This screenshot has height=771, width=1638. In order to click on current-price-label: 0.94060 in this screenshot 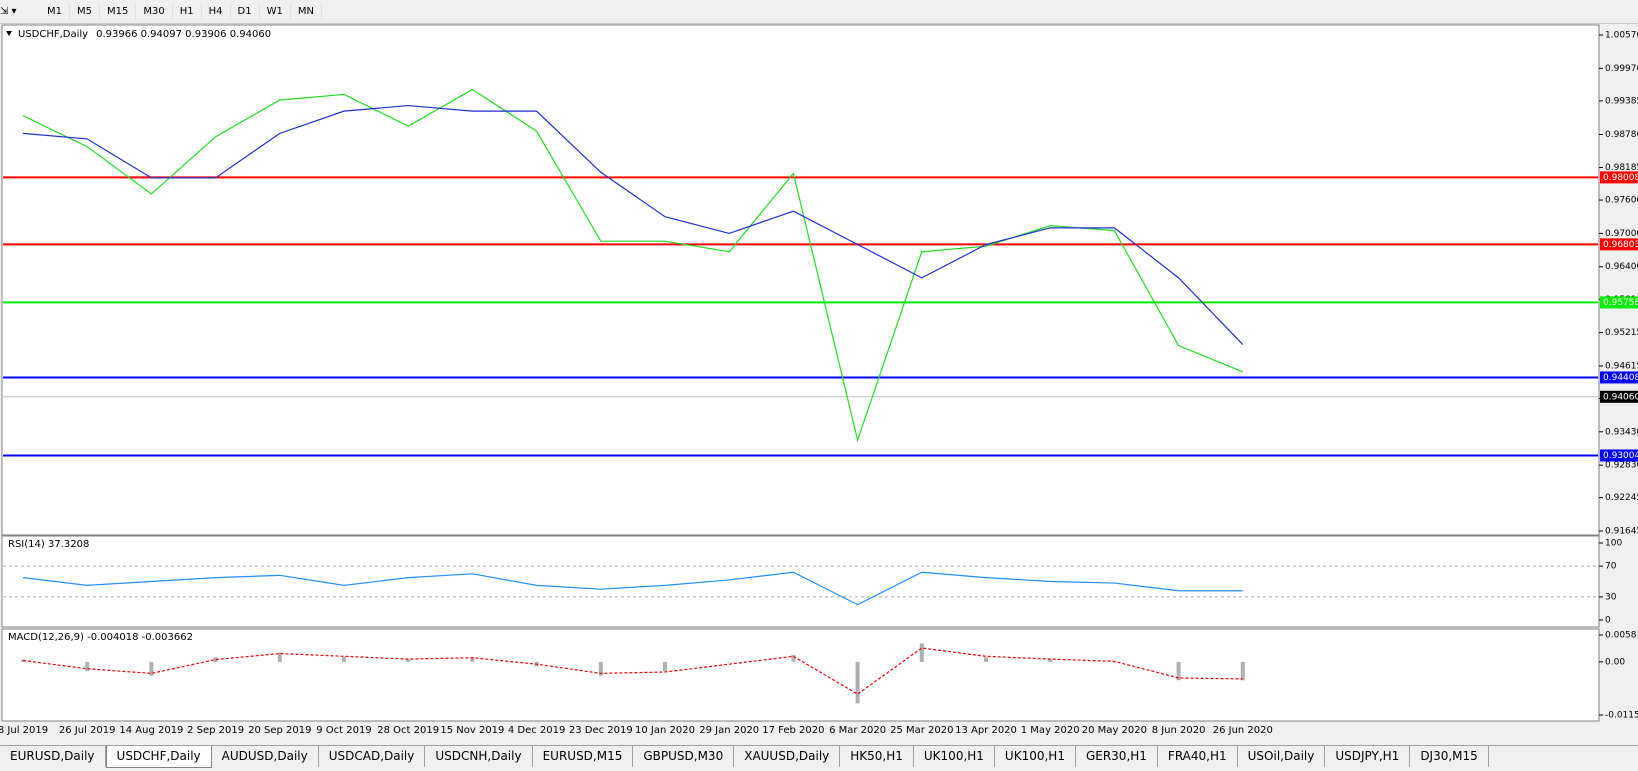, I will do `click(1620, 397)`.